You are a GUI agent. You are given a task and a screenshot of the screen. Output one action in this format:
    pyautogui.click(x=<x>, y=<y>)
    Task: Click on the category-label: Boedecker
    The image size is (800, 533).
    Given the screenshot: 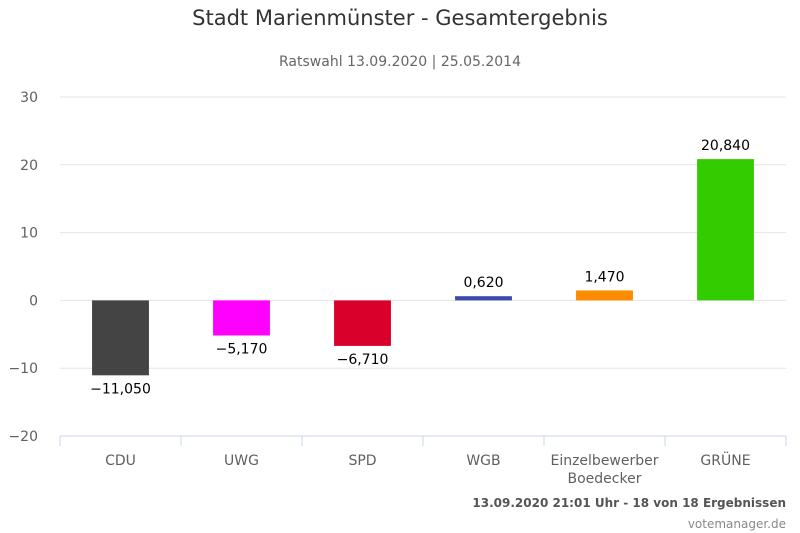 What is the action you would take?
    pyautogui.click(x=605, y=479)
    